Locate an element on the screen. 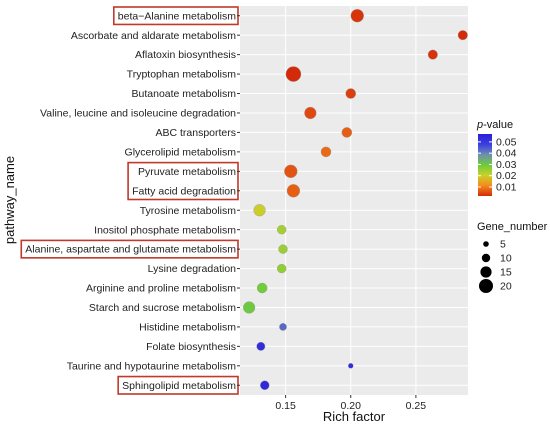  y-tick-label: Inositol phosphate metabolism is located at coordinates (165, 230).